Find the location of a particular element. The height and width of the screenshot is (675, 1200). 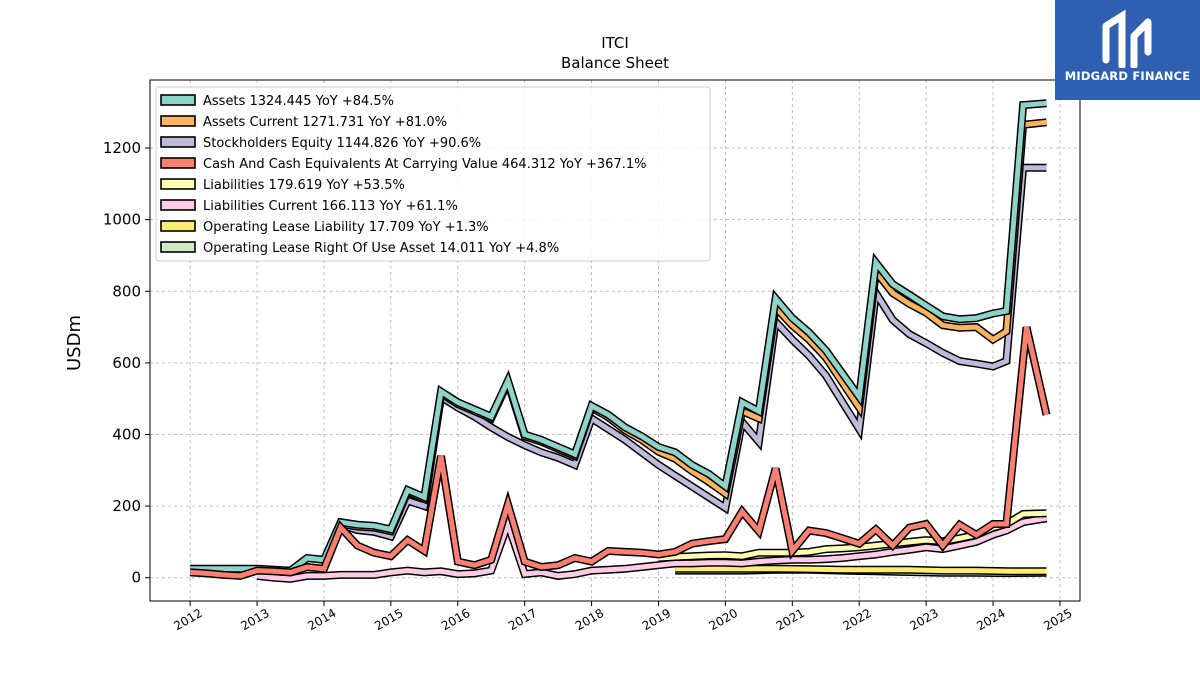

y-axis: 0 200 400 600 800 1000 1200 is located at coordinates (126, 363).